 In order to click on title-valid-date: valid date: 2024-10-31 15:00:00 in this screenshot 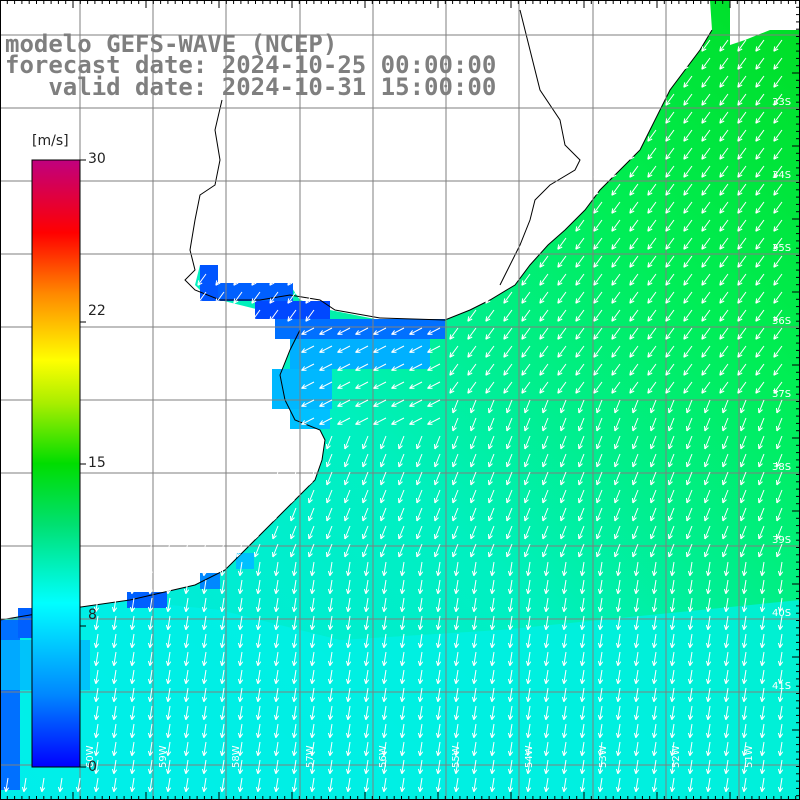, I will do `click(251, 87)`.